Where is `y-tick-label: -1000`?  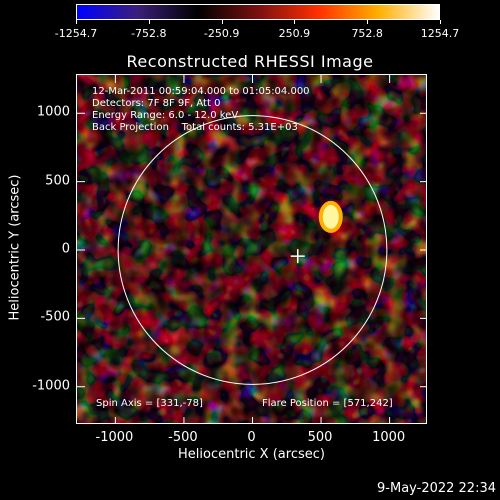
y-tick-label: -1000 is located at coordinates (51, 386).